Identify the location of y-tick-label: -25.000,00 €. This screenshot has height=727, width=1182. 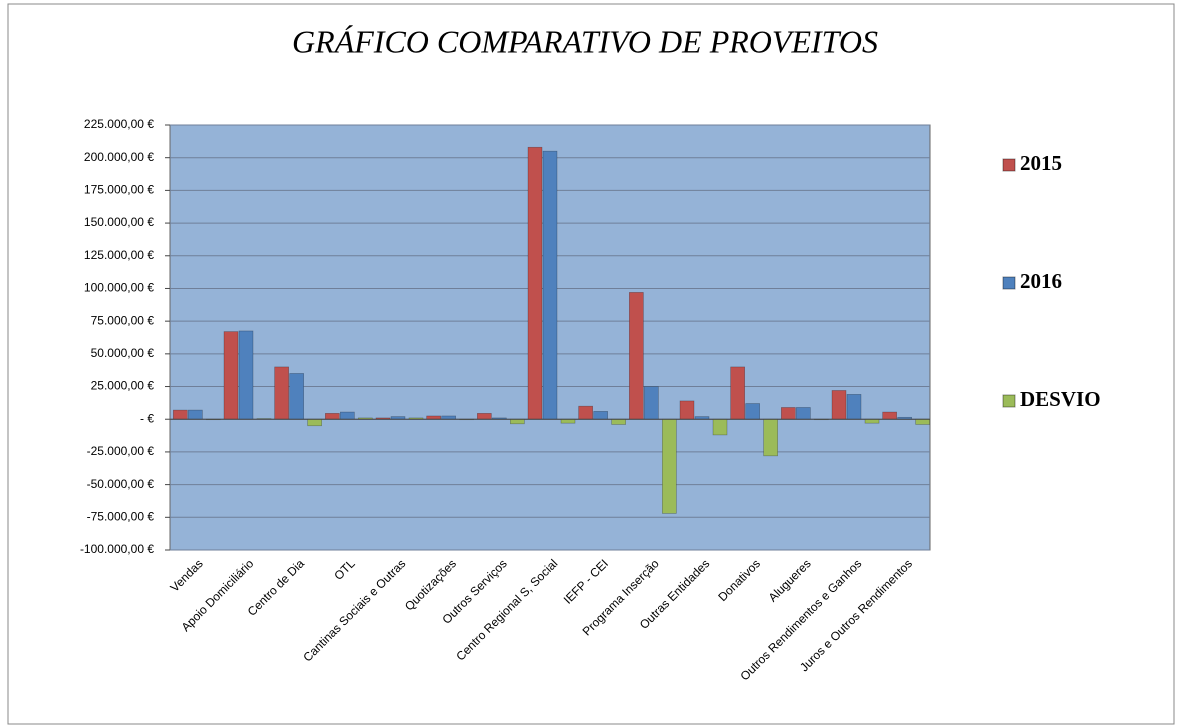
(121, 451).